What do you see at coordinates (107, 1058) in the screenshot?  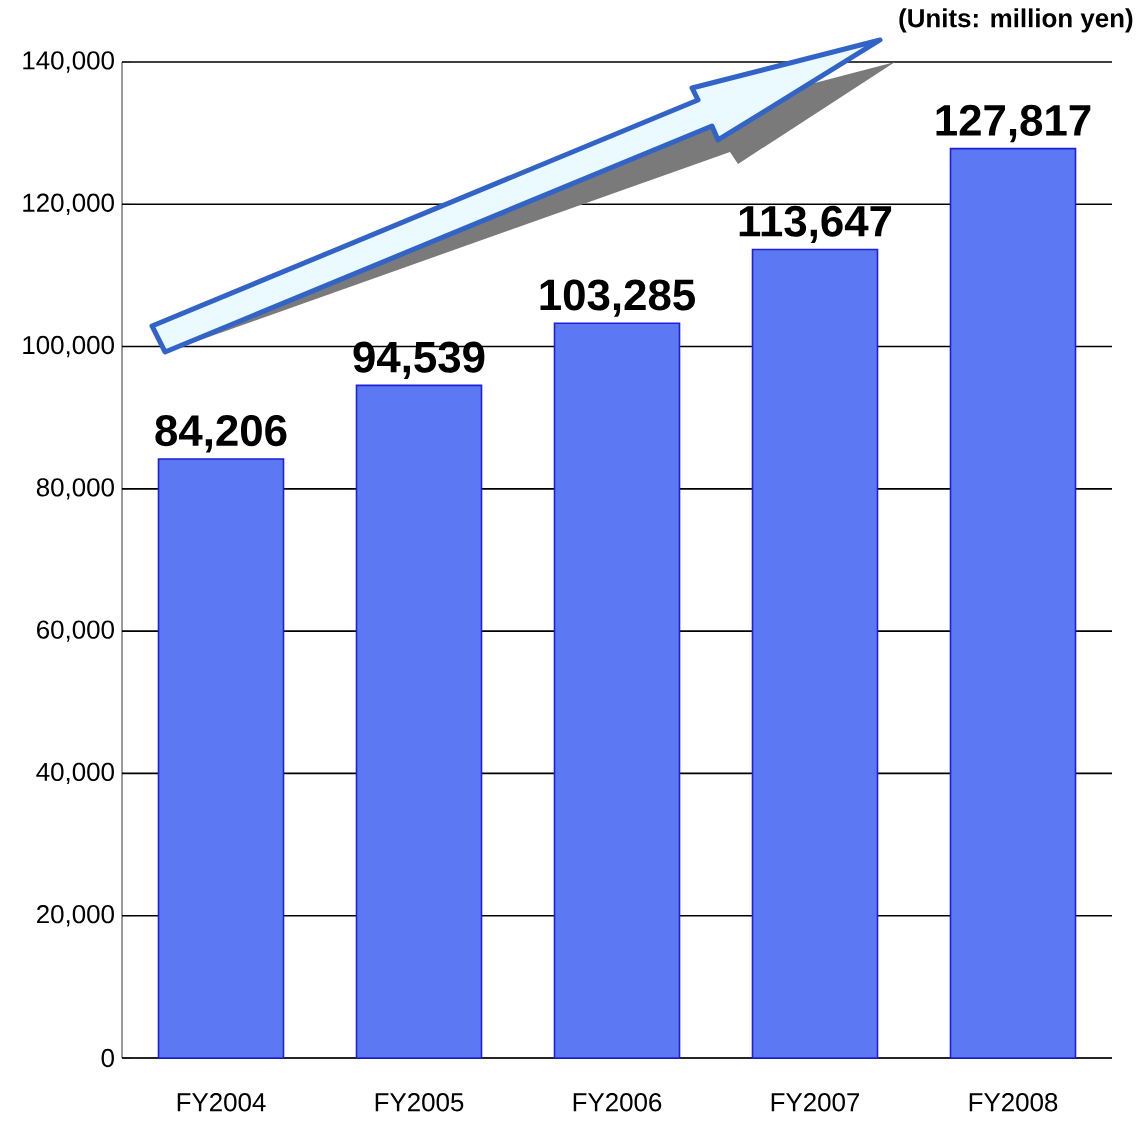 I see `y-tick-label: 0` at bounding box center [107, 1058].